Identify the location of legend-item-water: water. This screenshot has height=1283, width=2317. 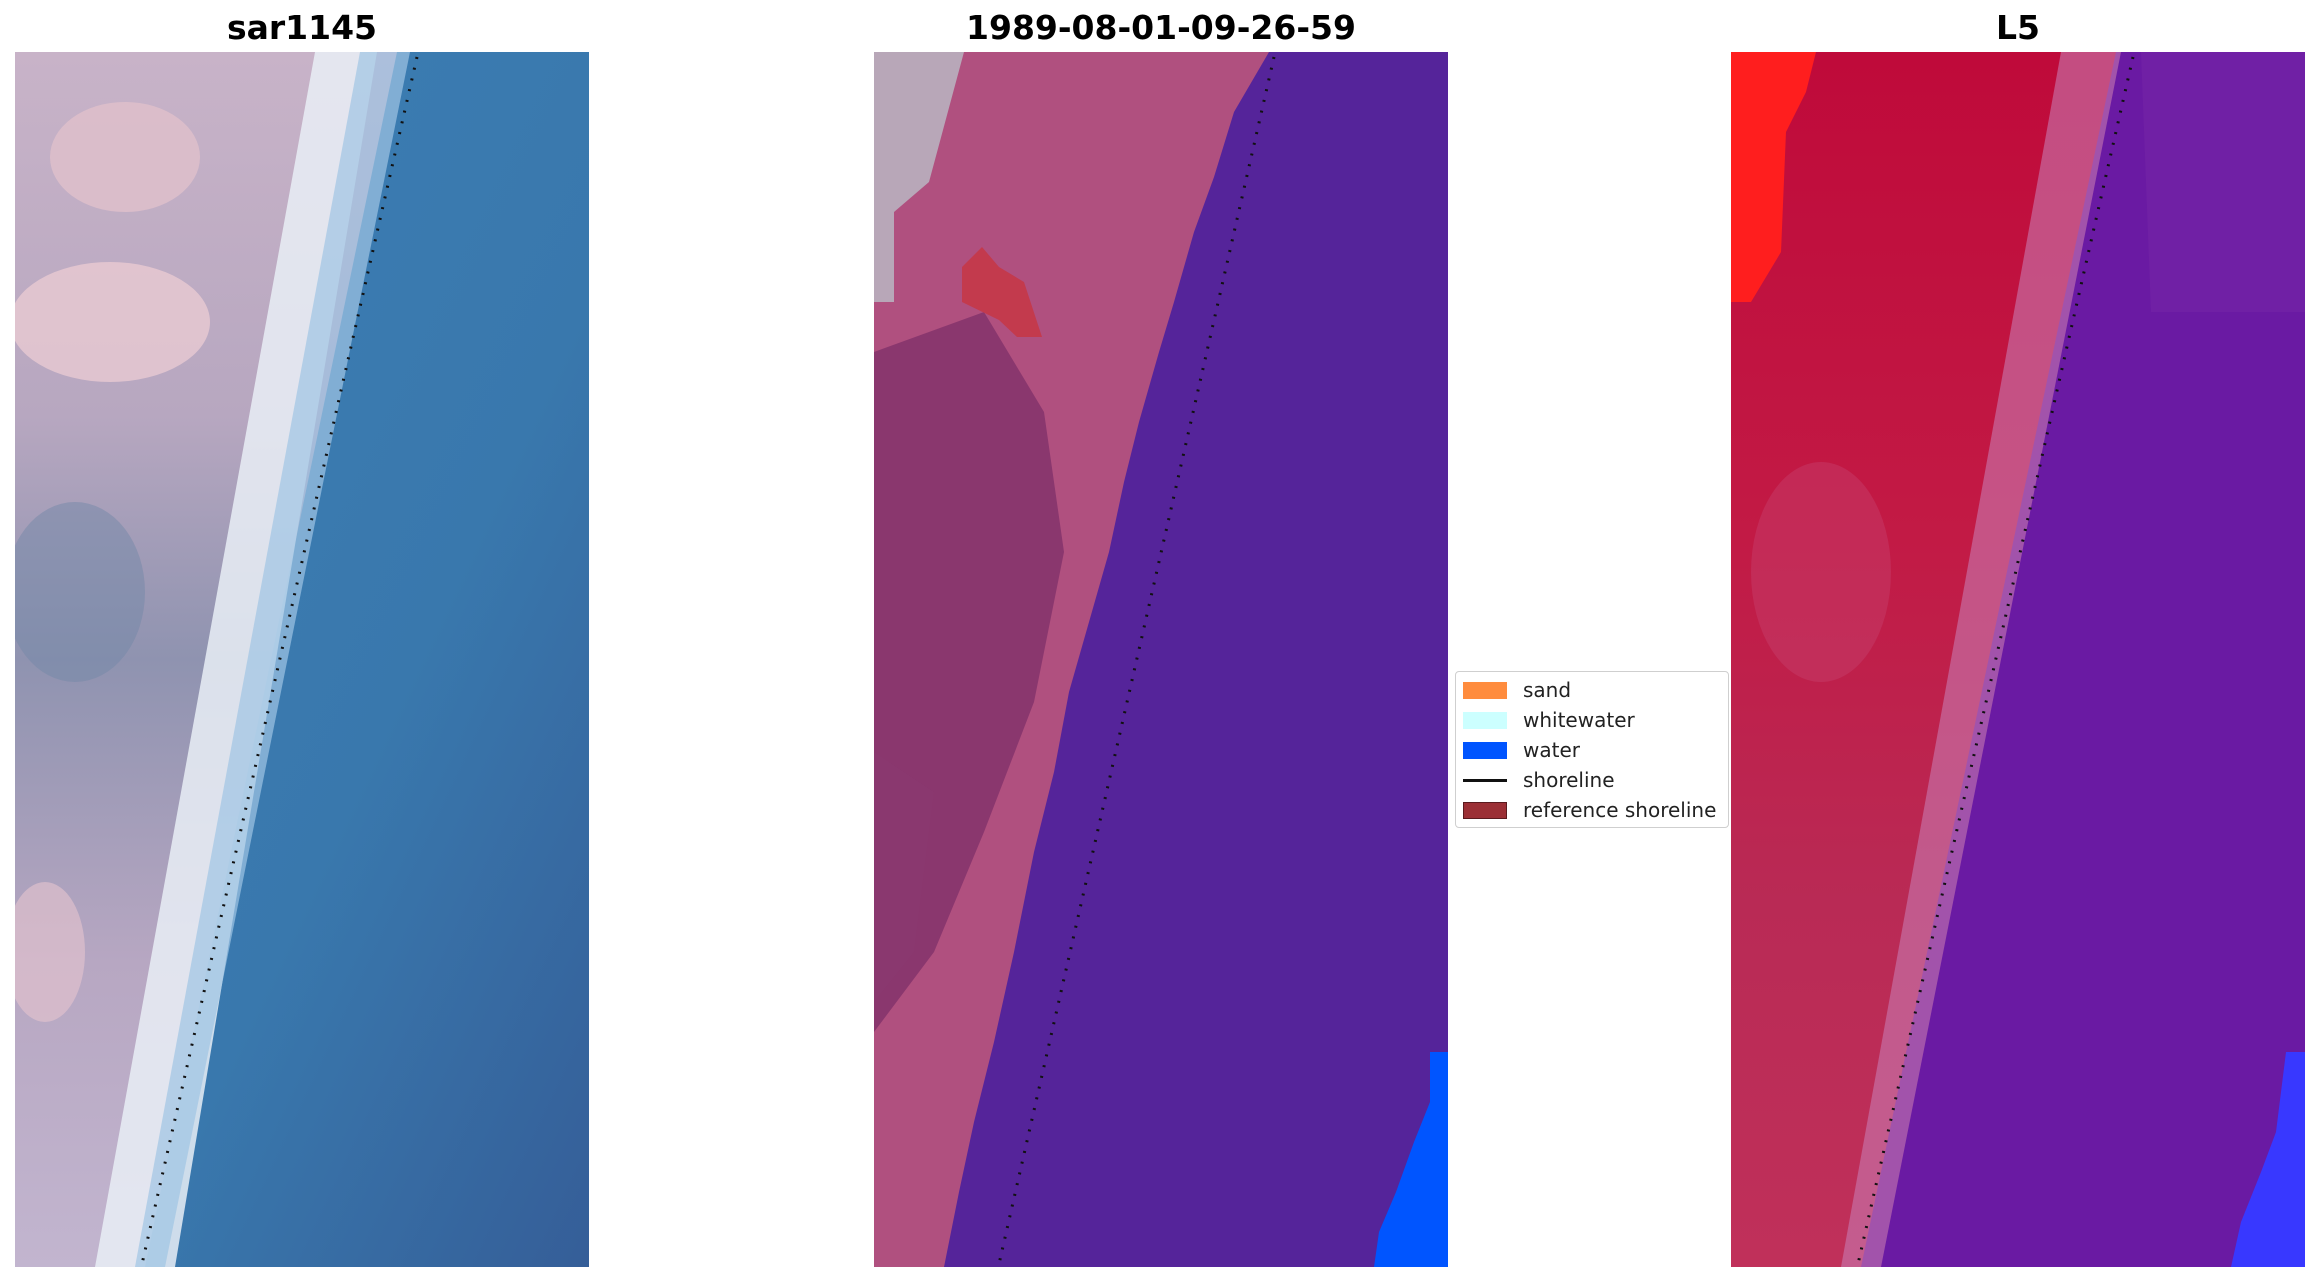
(1521, 750).